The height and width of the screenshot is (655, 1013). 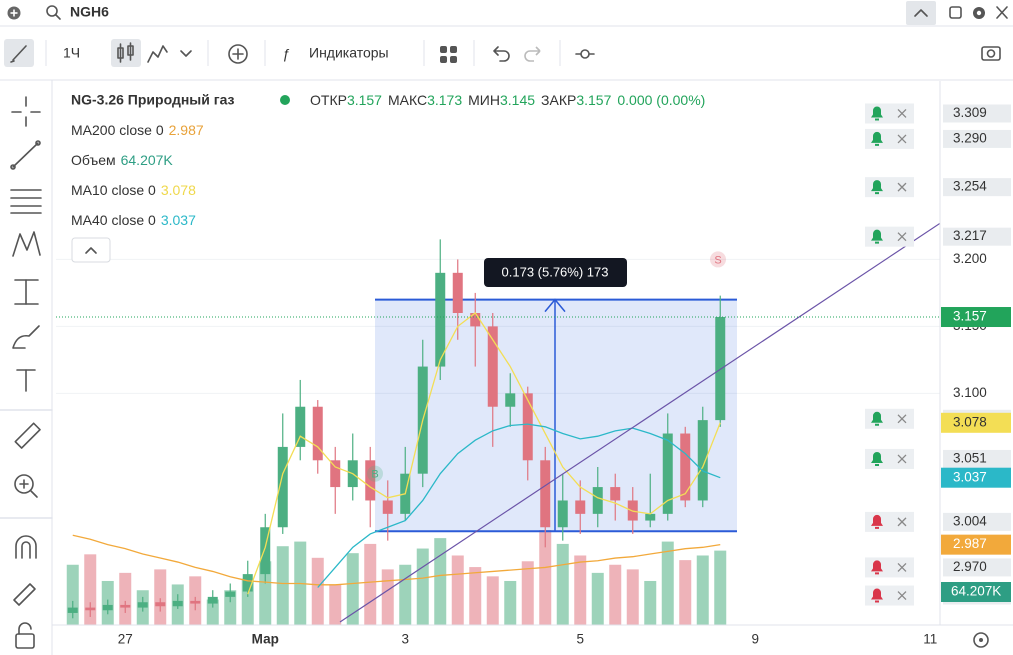 What do you see at coordinates (448, 54) in the screenshot?
I see `layouts-button` at bounding box center [448, 54].